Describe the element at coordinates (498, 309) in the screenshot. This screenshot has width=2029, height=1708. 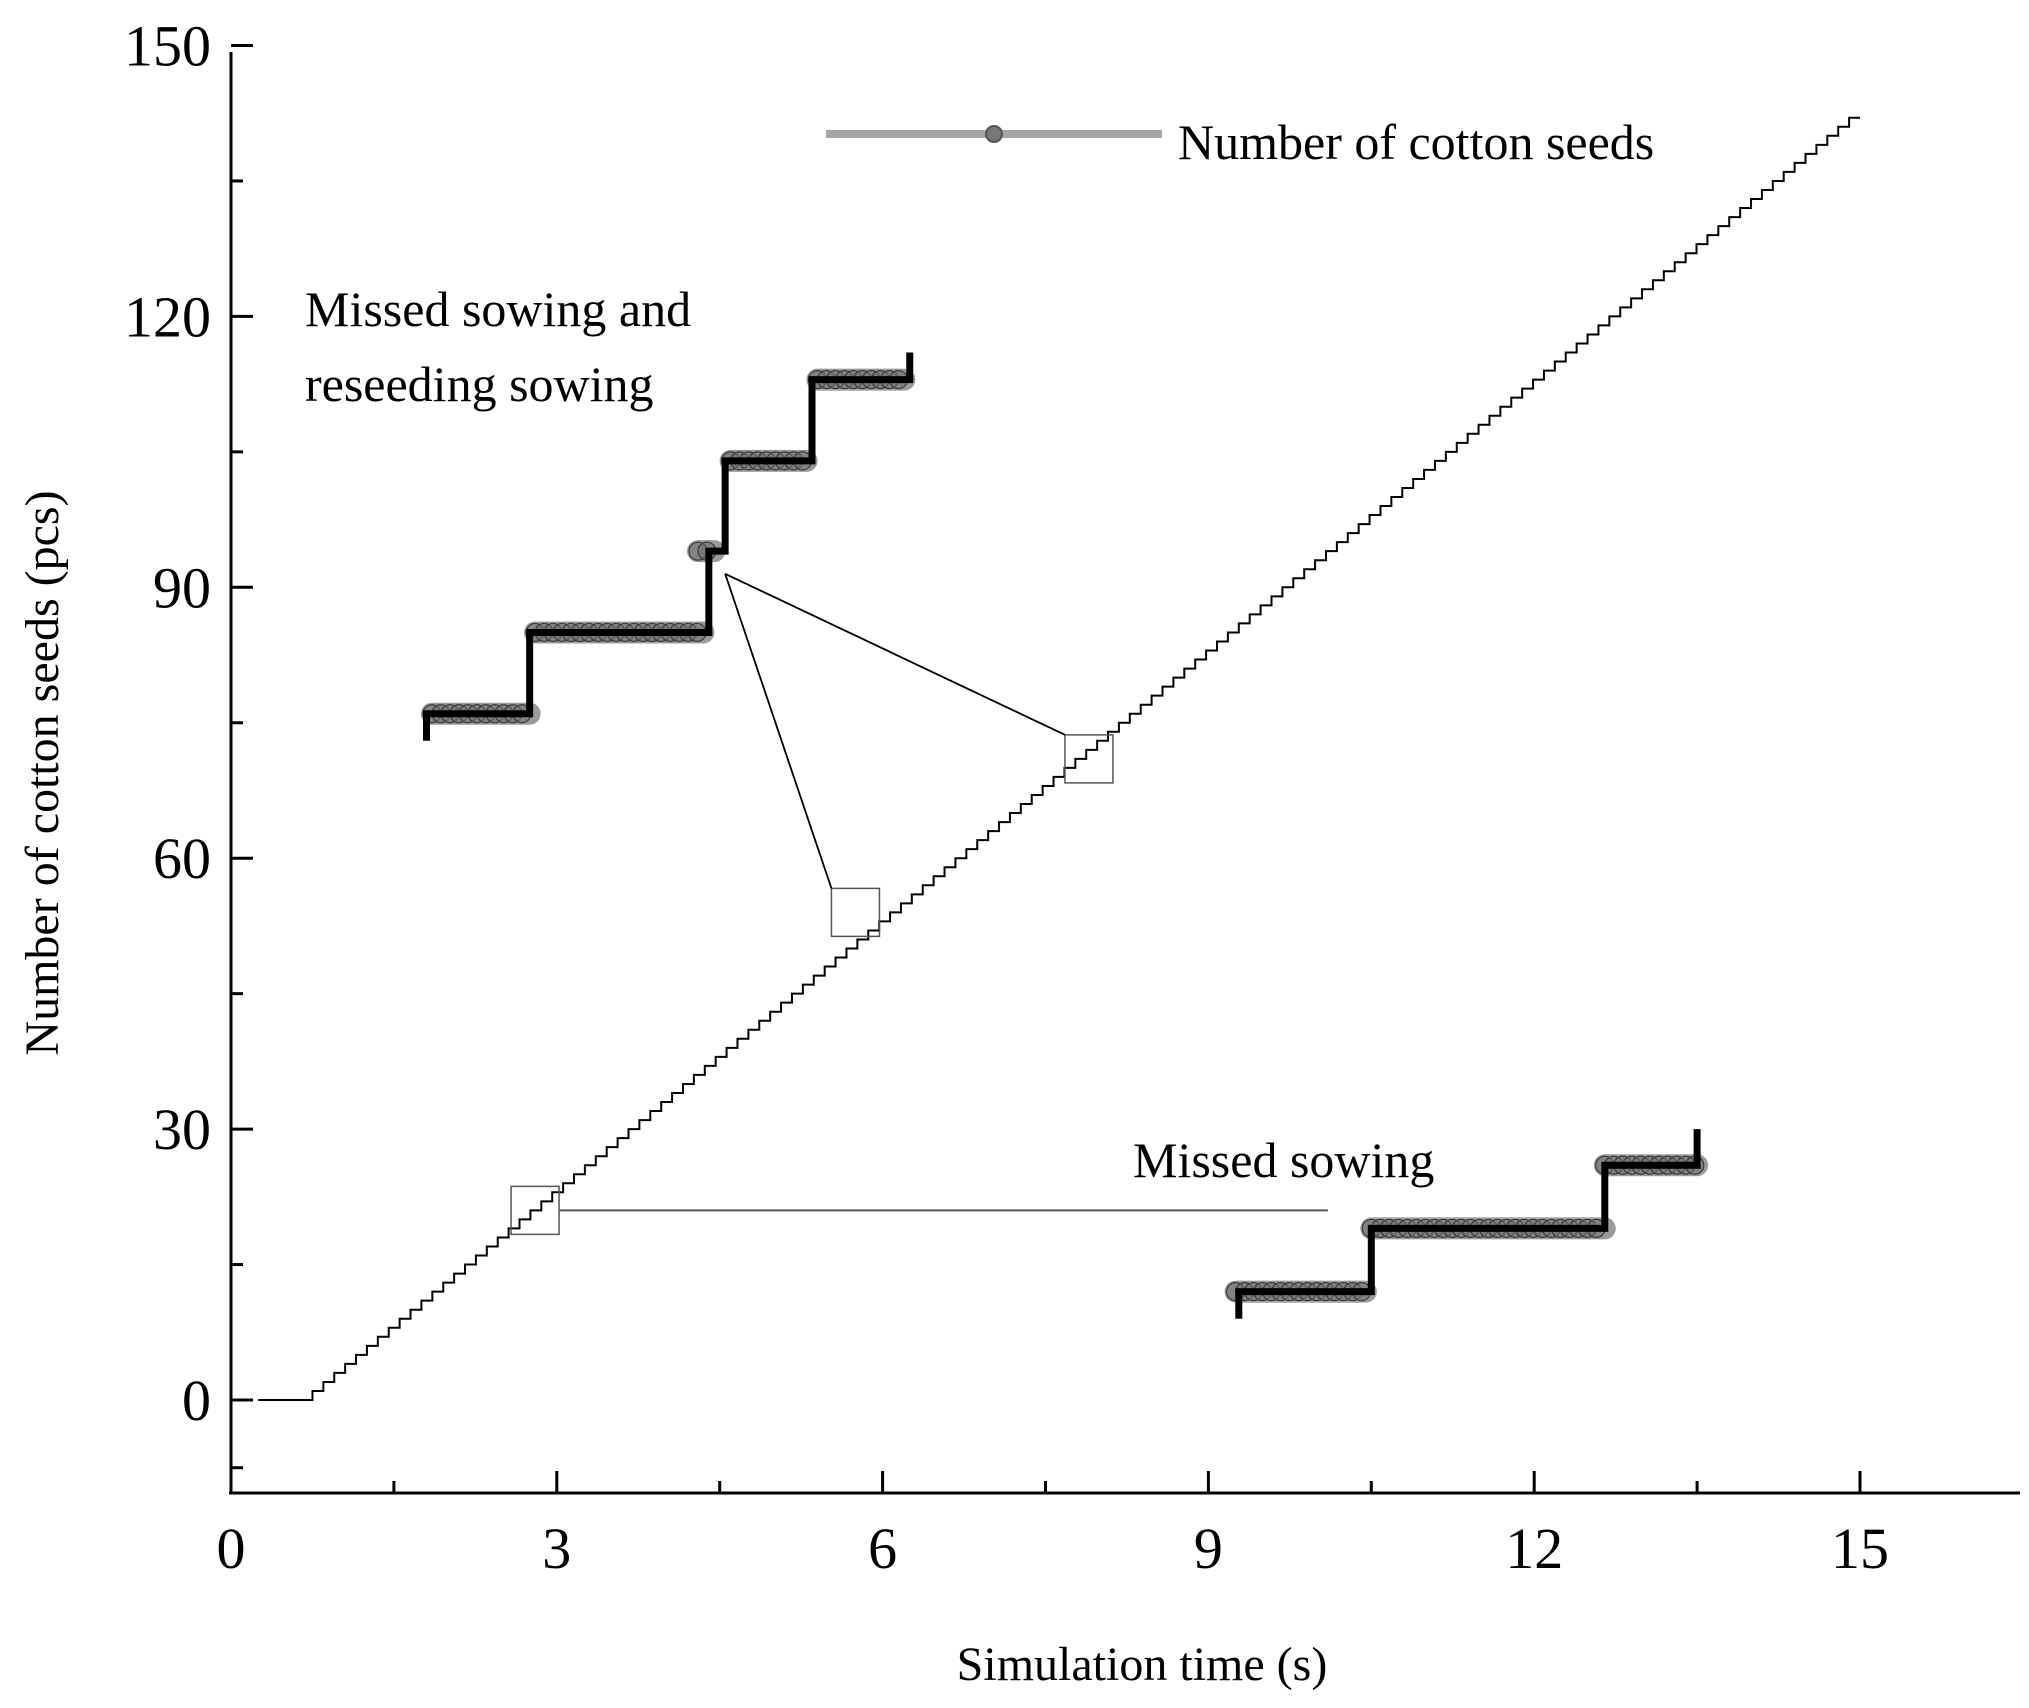
I see `annotation-label-reseed-line1: Missed sowing and` at that location.